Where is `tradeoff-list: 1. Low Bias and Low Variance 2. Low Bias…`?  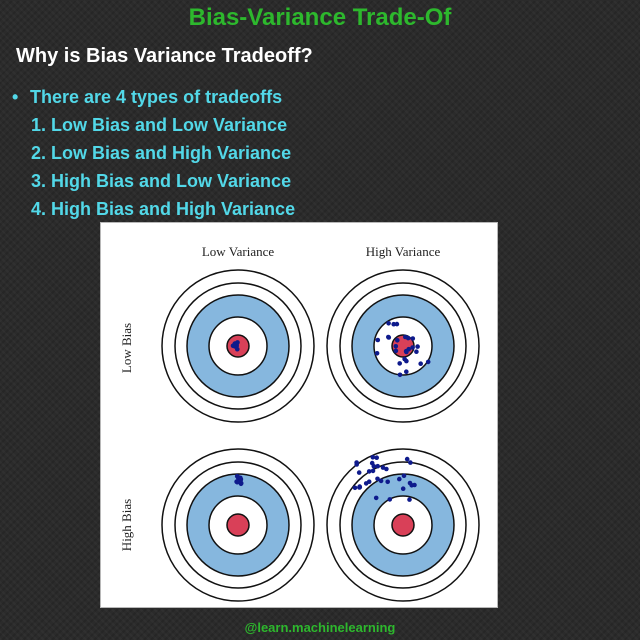
tradeoff-list: 1. Low Bias and Low Variance 2. Low Bias… is located at coordinates (163, 171).